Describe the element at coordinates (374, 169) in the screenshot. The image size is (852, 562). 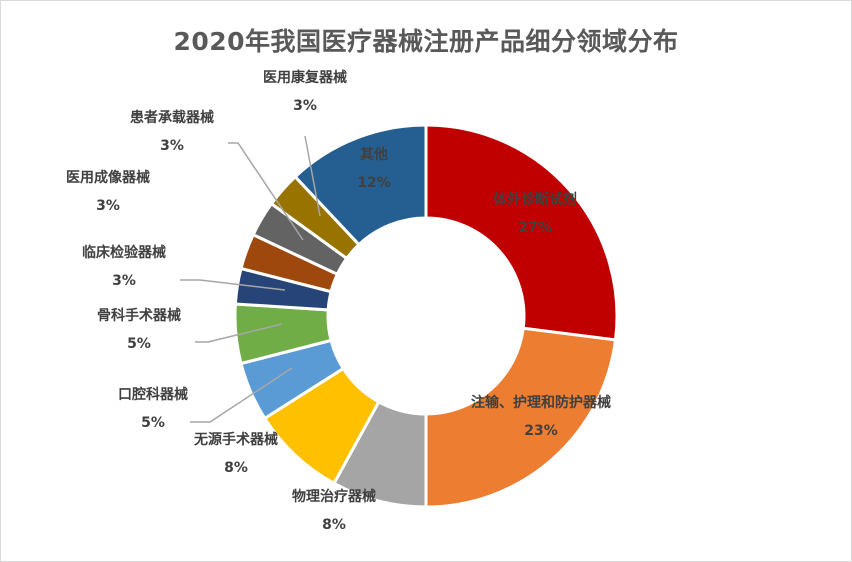
I see `data-label: 其他 12%` at that location.